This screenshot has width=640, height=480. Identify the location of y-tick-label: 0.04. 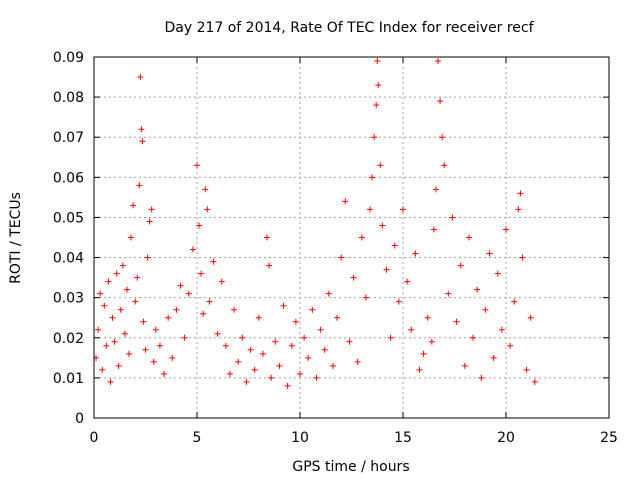
(68, 259).